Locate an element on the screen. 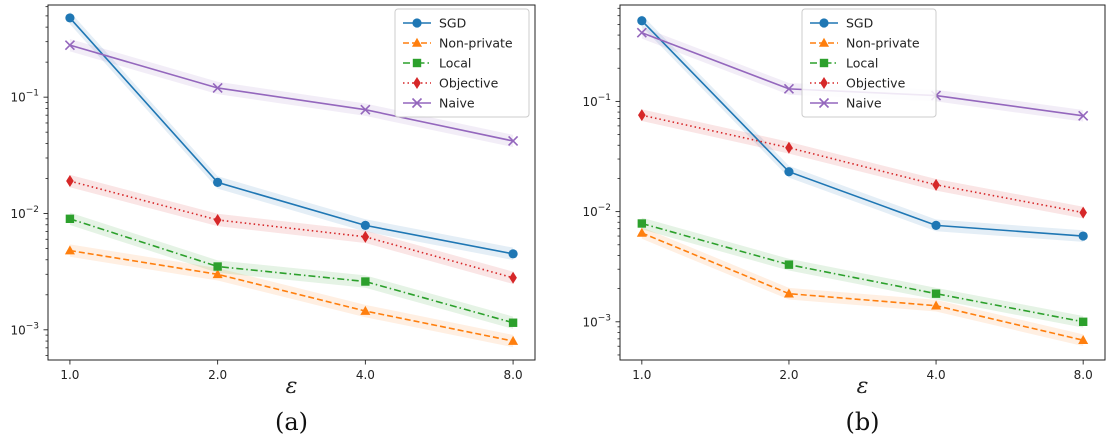 This screenshot has width=1110, height=444. legend: SGD Non-private Local Objective Naive is located at coordinates (869, 63).